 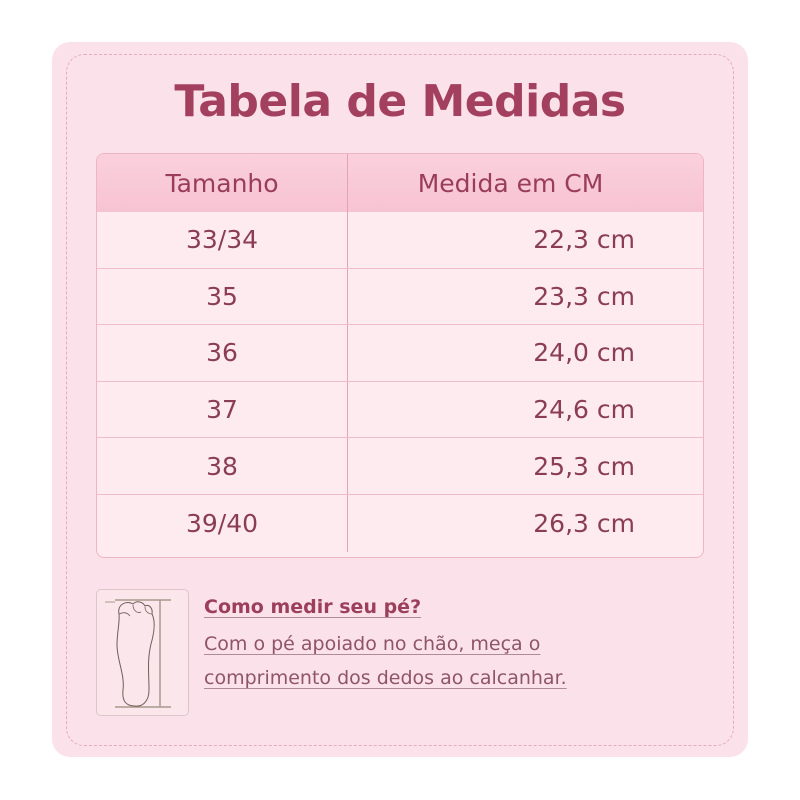 What do you see at coordinates (400, 183) in the screenshot?
I see `table-header: Tamanho Medida em CM` at bounding box center [400, 183].